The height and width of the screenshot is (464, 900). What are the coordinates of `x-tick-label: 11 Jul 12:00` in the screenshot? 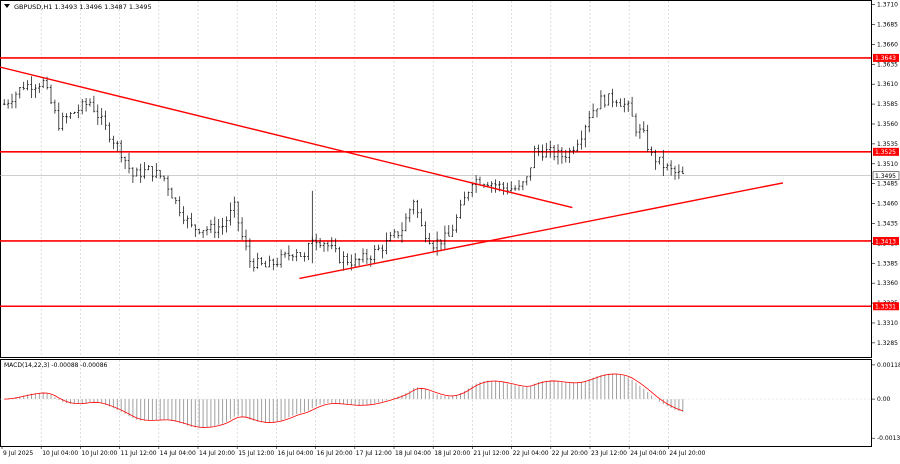 It's located at (139, 453).